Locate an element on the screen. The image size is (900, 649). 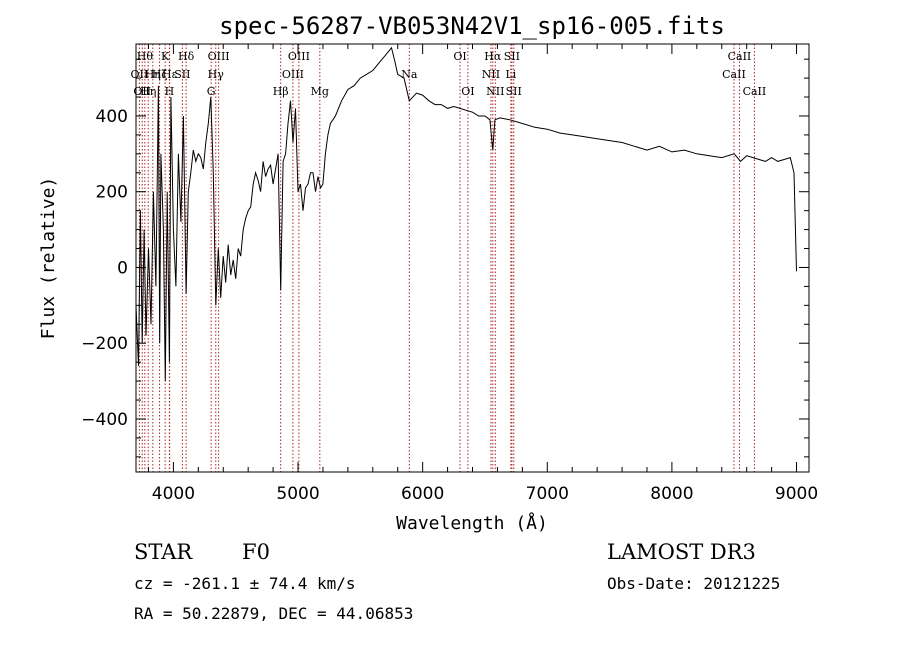
y-tick-label-0: −400 is located at coordinates (104, 420).